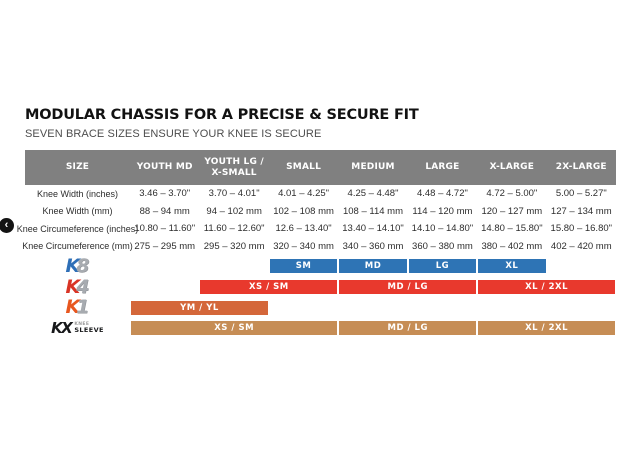  What do you see at coordinates (83, 265) in the screenshot?
I see `k8-logo-digit: 8` at bounding box center [83, 265].